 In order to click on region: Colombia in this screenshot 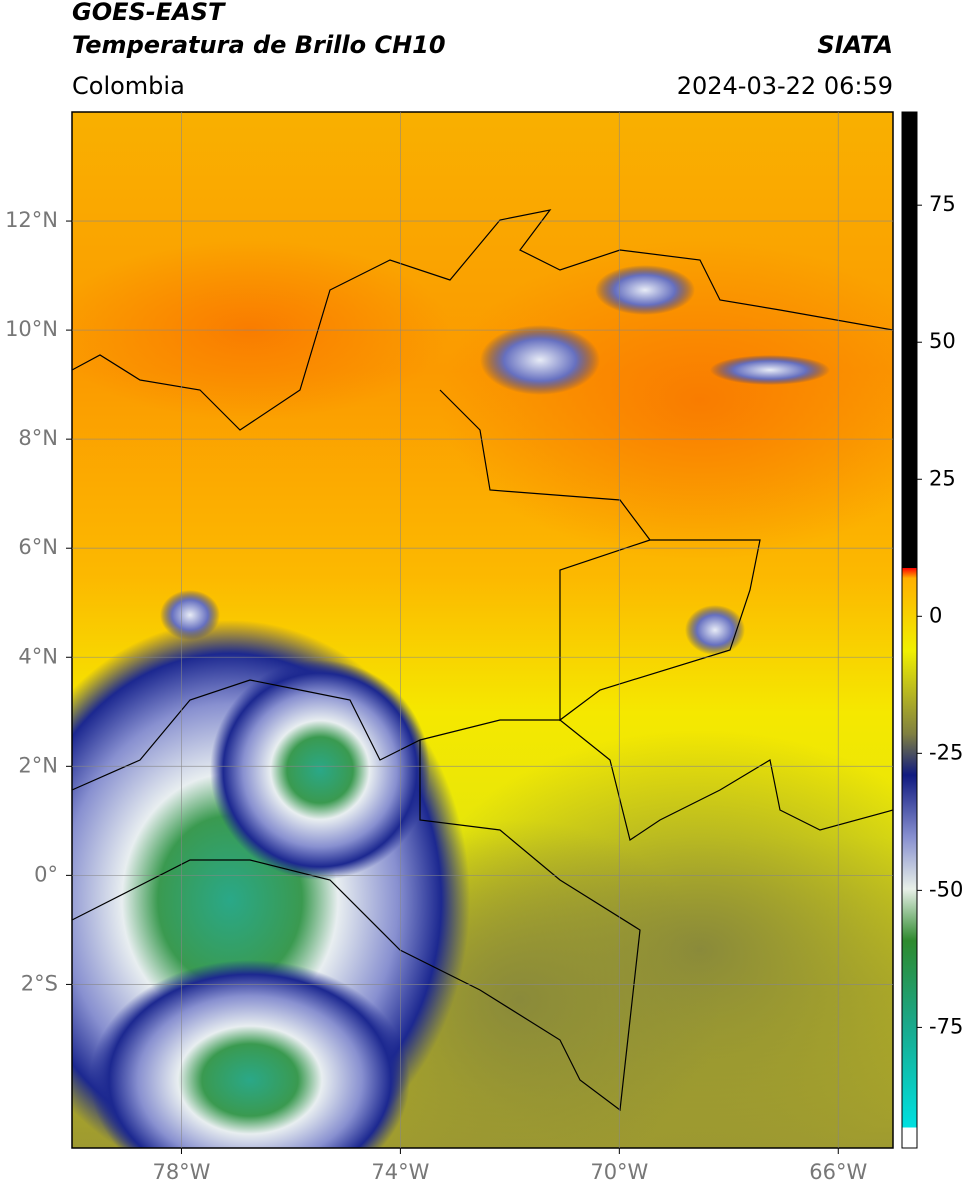, I will do `click(128, 86)`.